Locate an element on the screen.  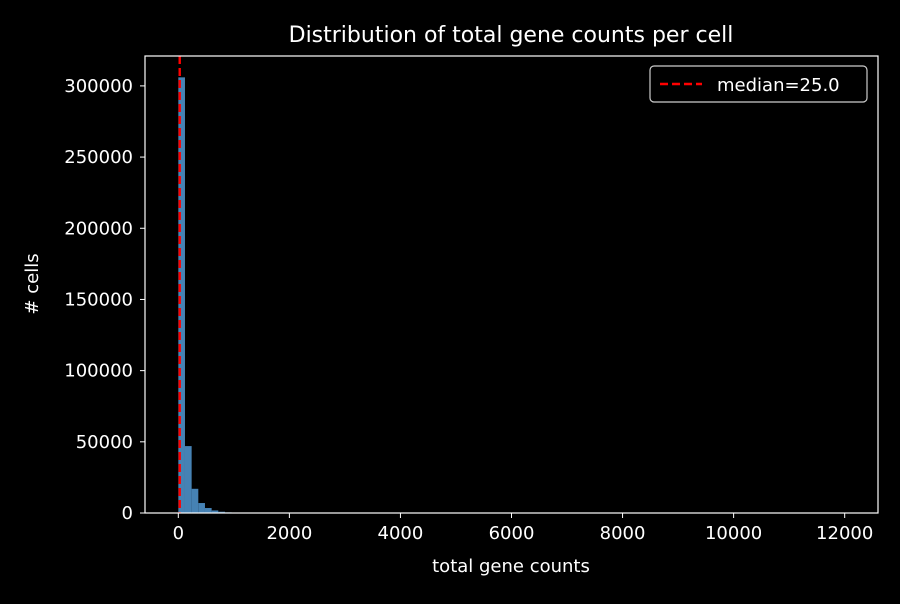
legend: median=25.0 is located at coordinates (758, 84).